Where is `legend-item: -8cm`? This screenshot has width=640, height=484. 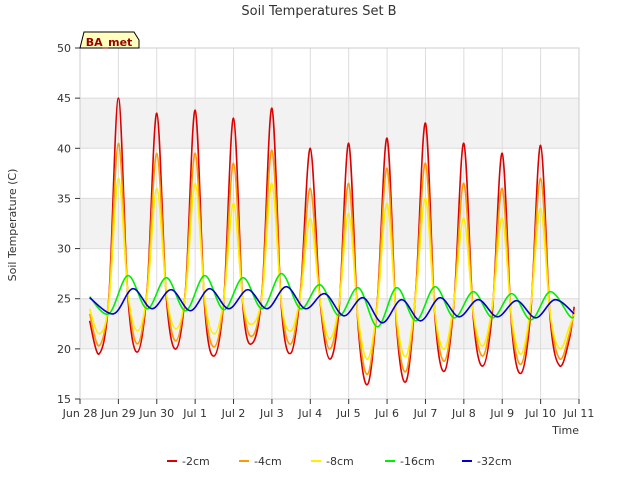
legend-item: -8cm is located at coordinates (332, 461).